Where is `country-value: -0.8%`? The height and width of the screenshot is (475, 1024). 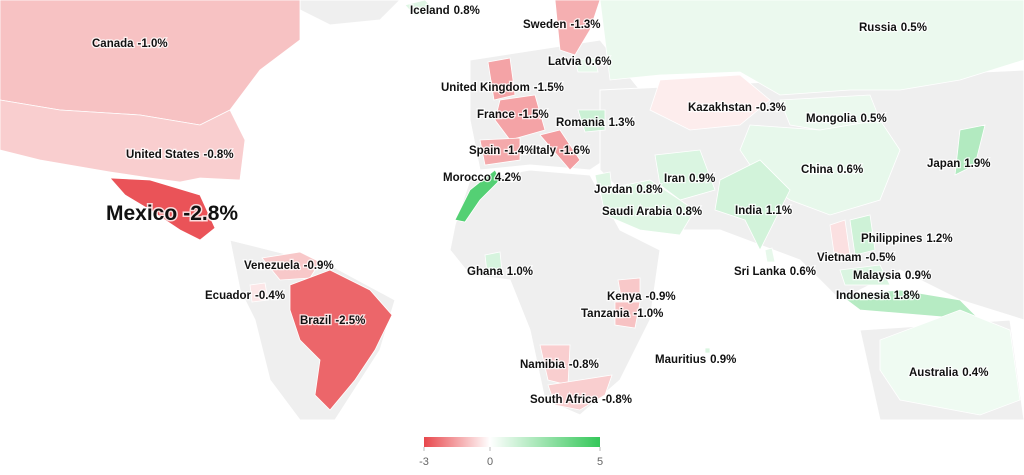
country-value: -0.8% is located at coordinates (617, 400).